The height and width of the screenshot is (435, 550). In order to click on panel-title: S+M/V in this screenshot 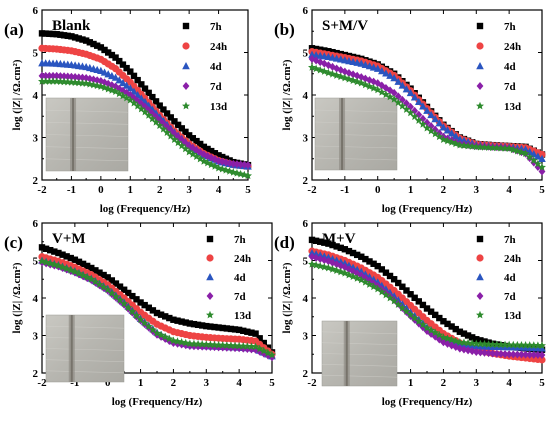, I will do `click(345, 26)`.